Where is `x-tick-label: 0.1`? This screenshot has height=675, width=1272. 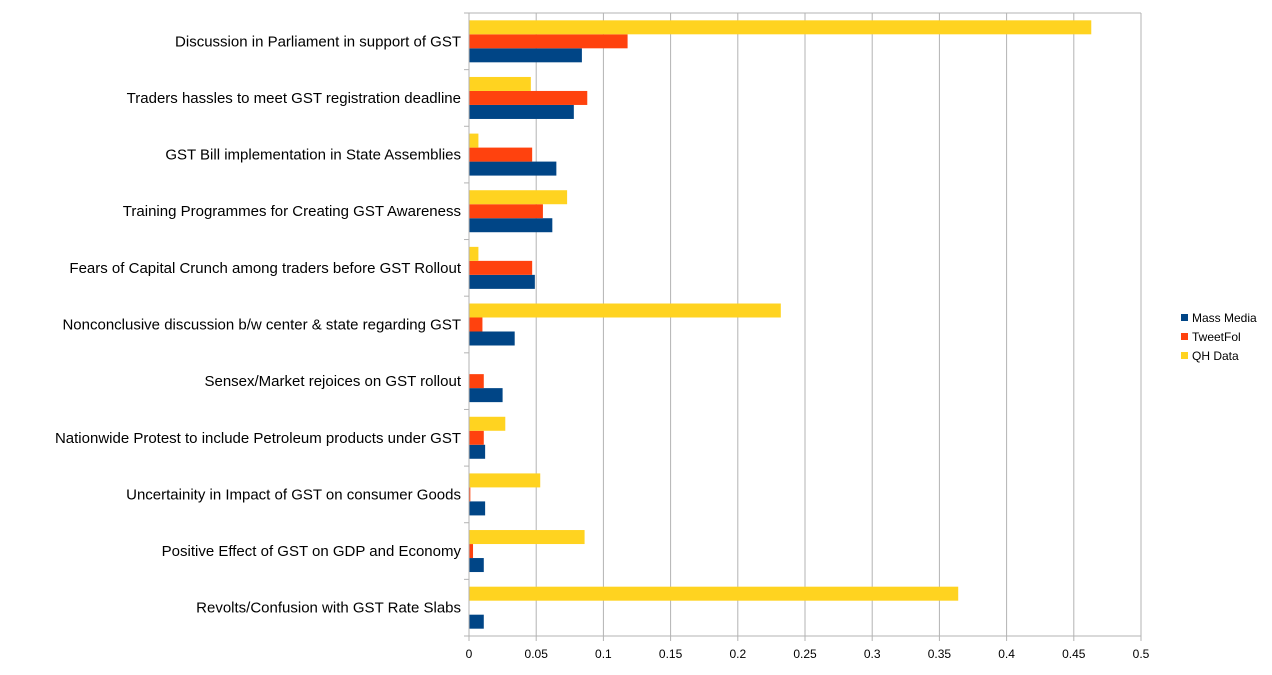
x-tick-label: 0.1 is located at coordinates (603, 654).